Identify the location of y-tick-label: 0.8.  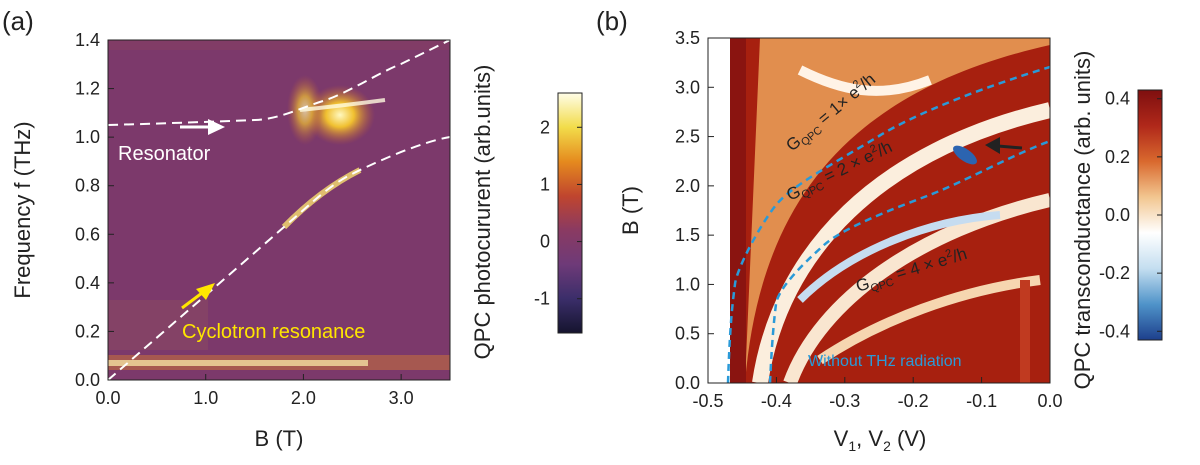
(87, 186).